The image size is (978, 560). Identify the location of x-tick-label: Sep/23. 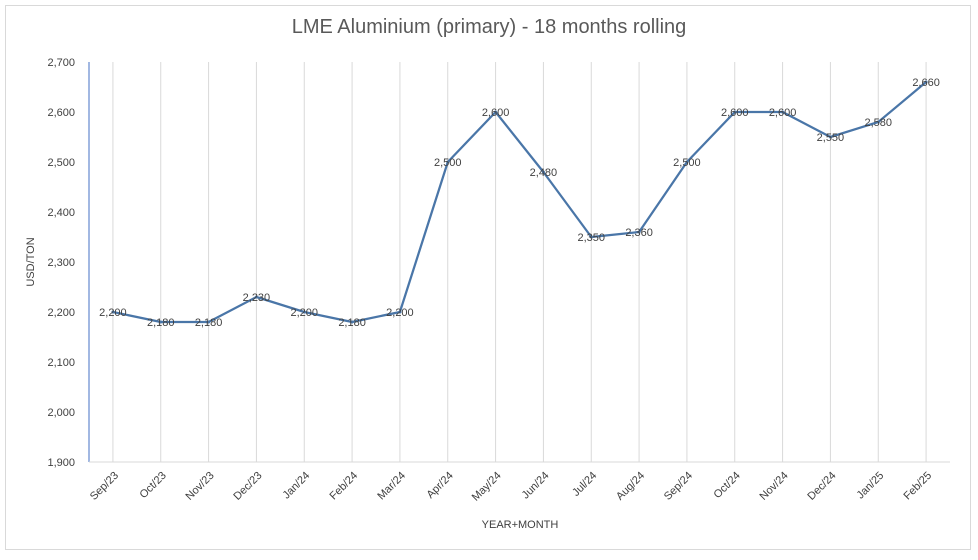
(104, 486).